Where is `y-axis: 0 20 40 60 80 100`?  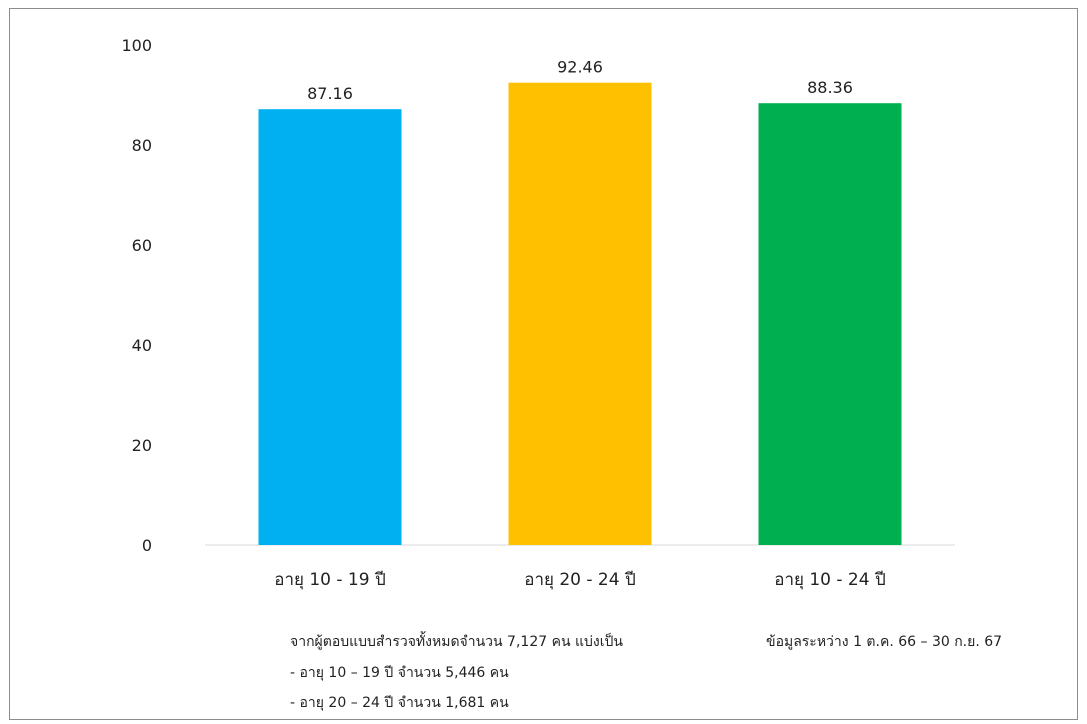 y-axis: 0 20 40 60 80 100 is located at coordinates (136, 295).